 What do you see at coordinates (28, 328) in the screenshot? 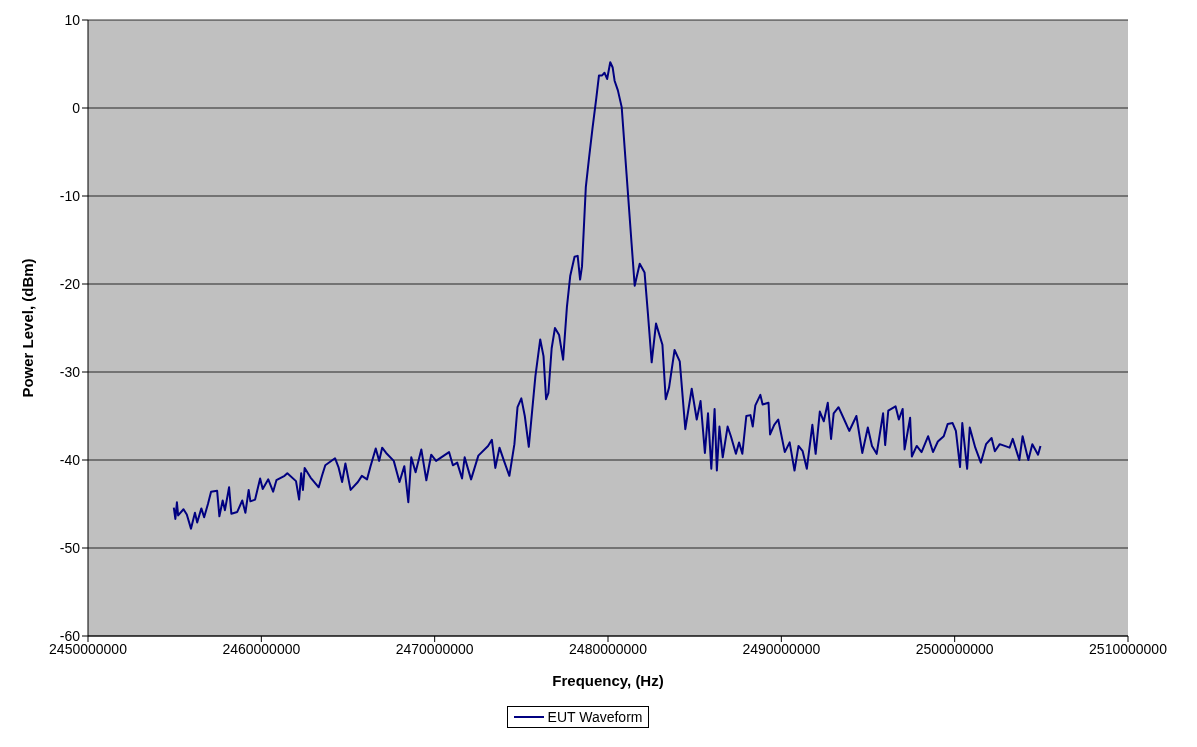
I see `y-axis-title: Power Level, (dBm)` at bounding box center [28, 328].